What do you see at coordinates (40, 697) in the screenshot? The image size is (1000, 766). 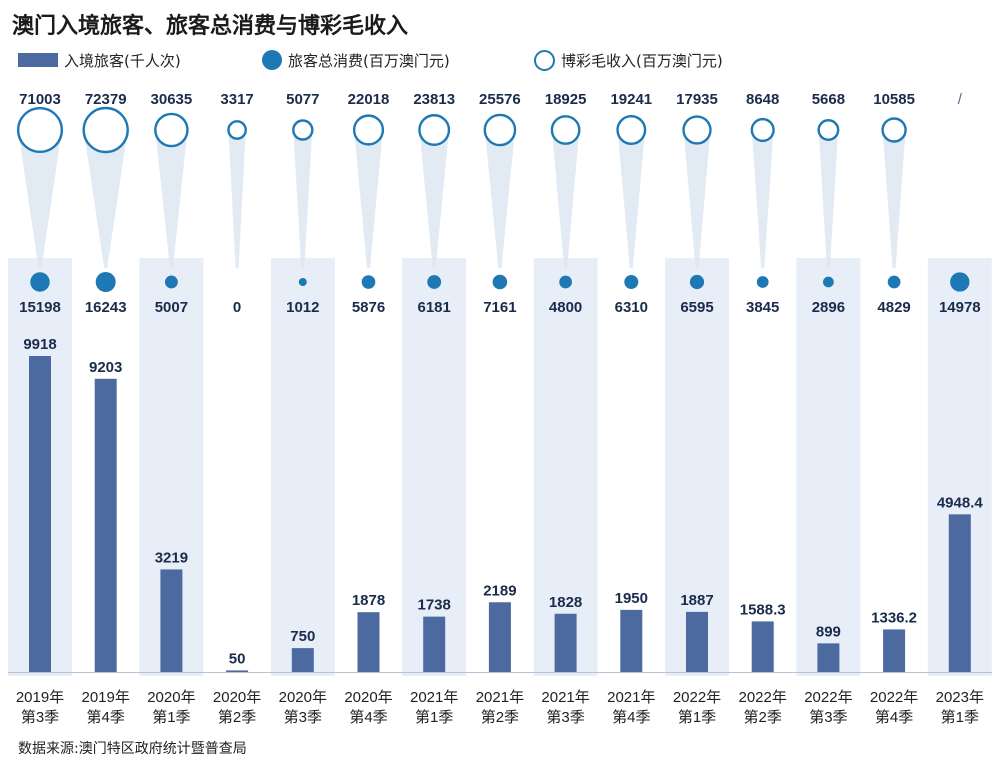 I see `category-year-0: 2019年` at bounding box center [40, 697].